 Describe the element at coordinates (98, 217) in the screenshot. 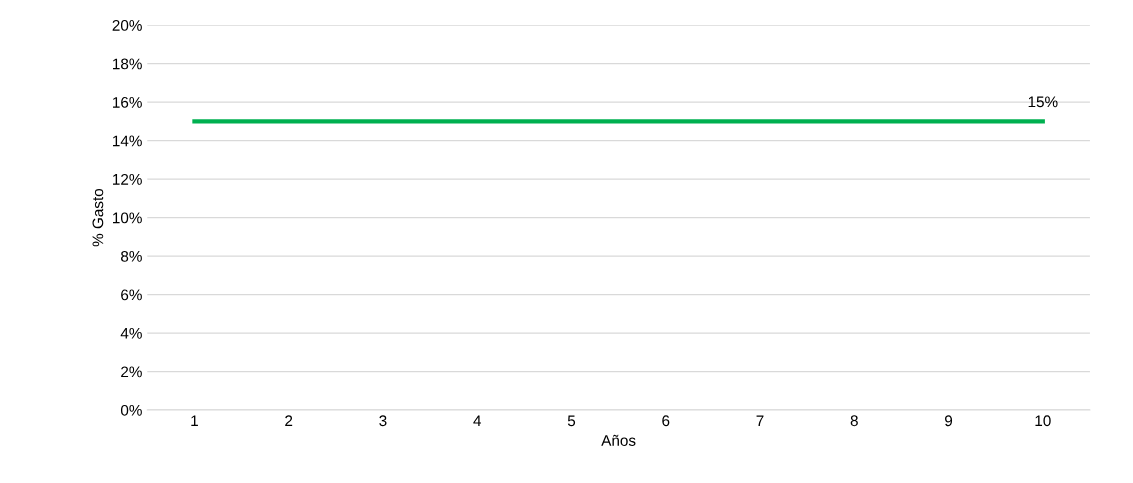

I see `y-axis-title: % Gasto` at that location.